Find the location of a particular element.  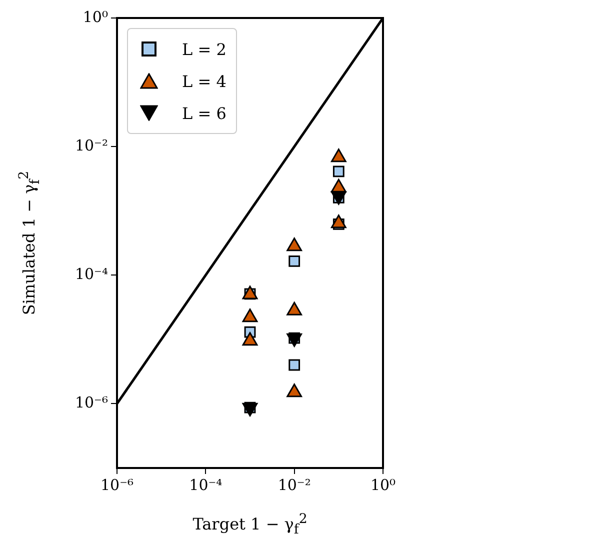

legend-label: L = 4 is located at coordinates (204, 81).